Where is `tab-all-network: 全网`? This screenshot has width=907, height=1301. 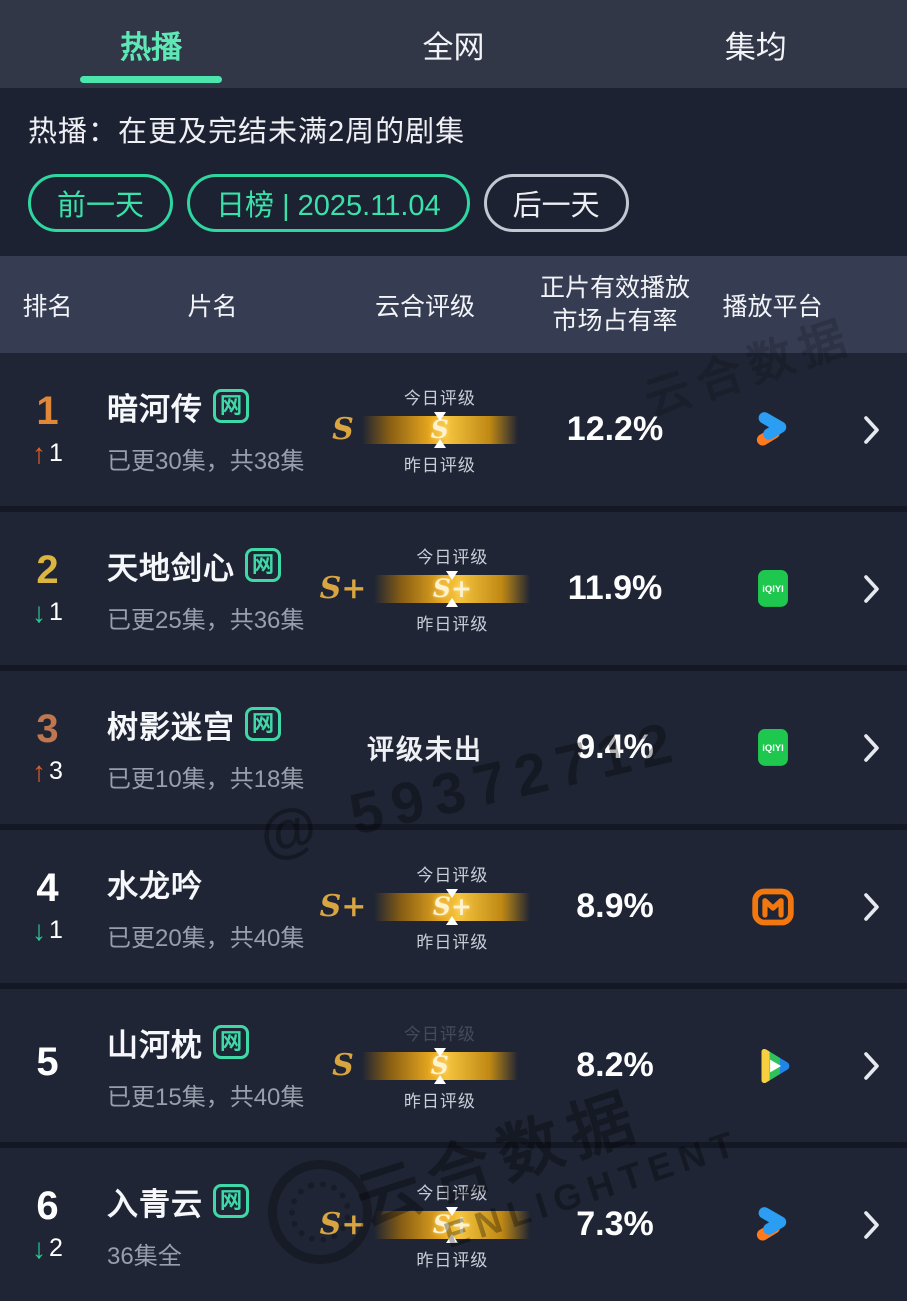 tab-all-network: 全网 is located at coordinates (453, 44).